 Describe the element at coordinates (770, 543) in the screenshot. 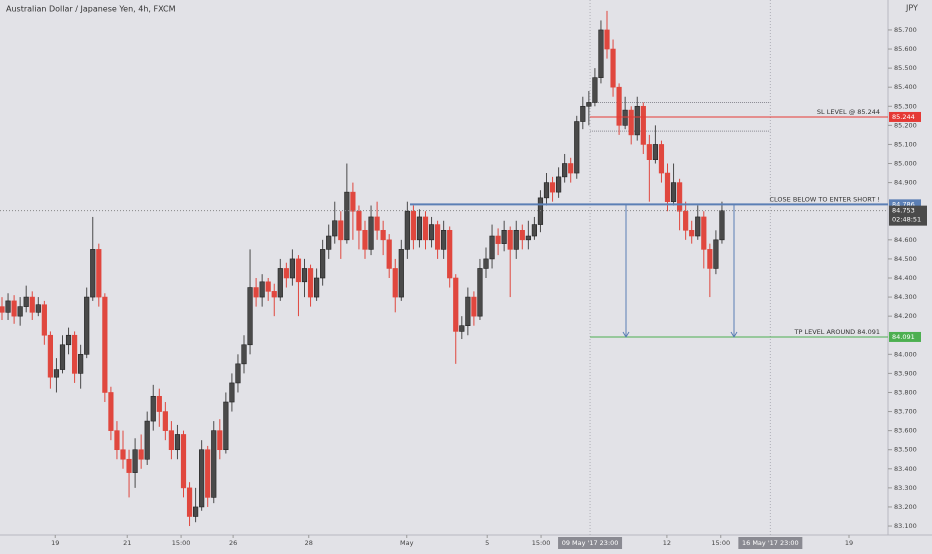

I see `marker-label: 16 May '17 23:00` at that location.